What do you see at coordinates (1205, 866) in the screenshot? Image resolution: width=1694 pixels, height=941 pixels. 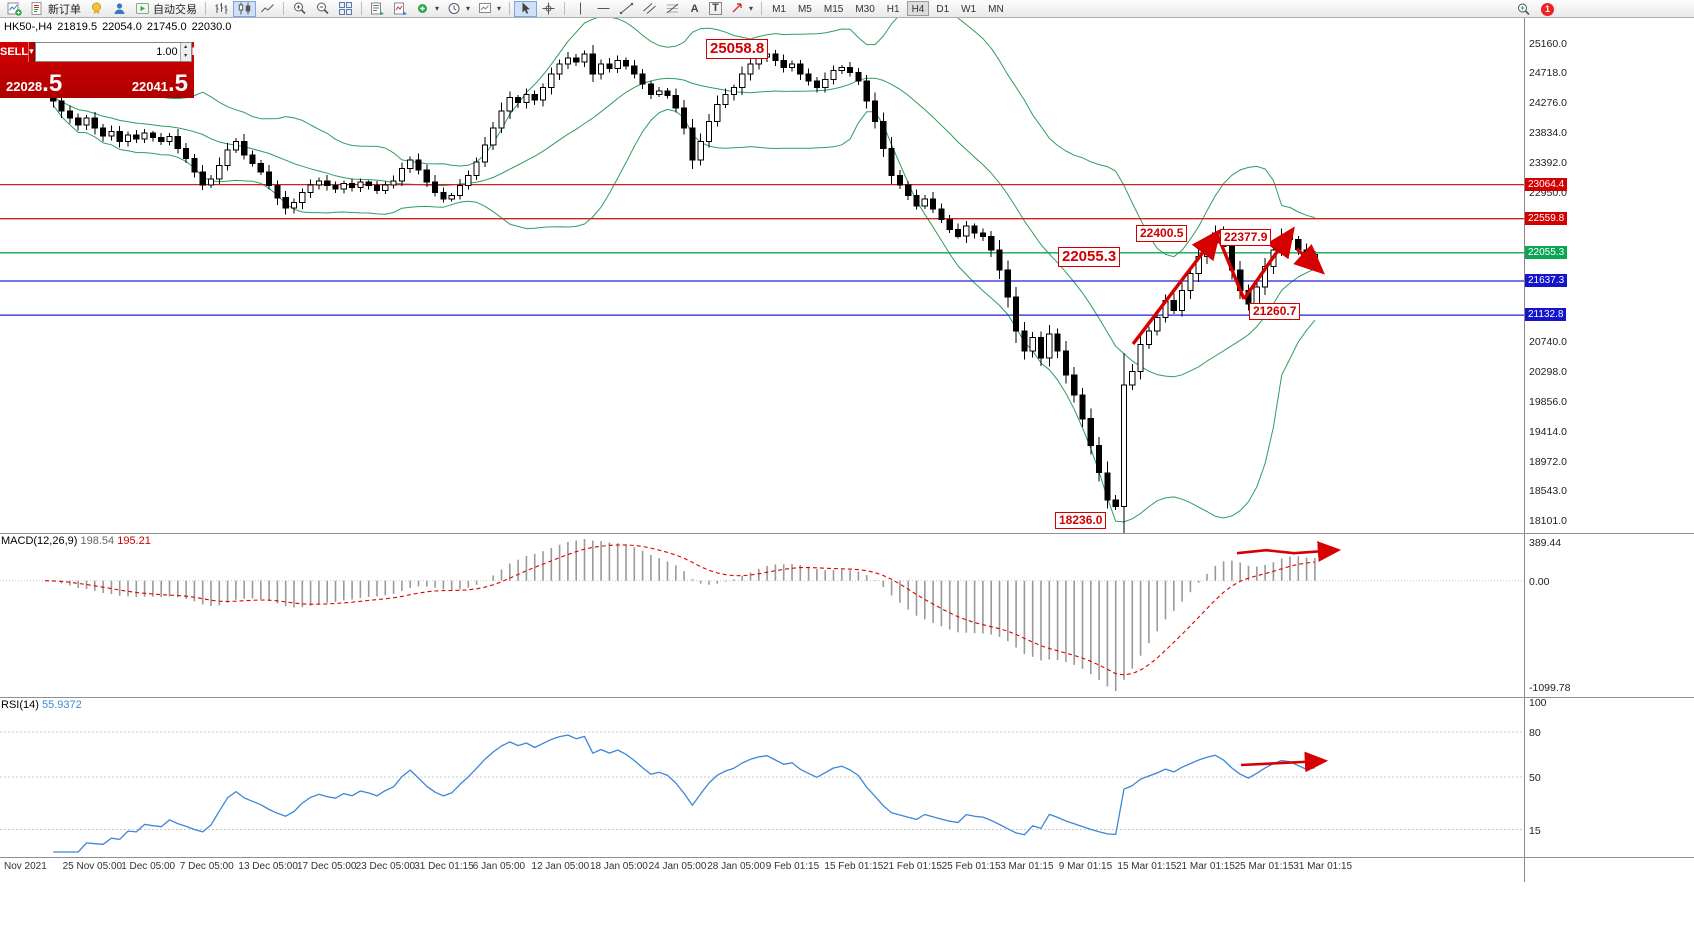 I see `time-axis-label: 21 Mar 01:15` at bounding box center [1205, 866].